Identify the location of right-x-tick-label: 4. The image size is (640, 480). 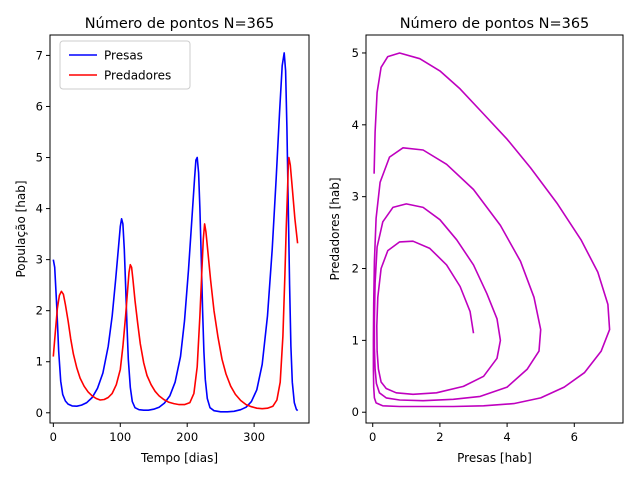
(506, 437).